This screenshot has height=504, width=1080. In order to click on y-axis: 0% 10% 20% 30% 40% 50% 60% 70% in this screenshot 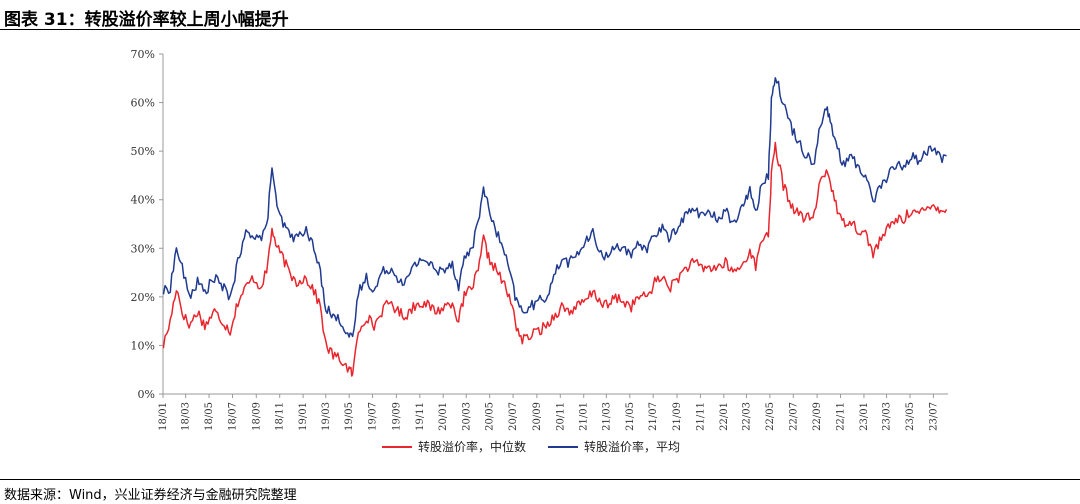, I will do `click(147, 224)`.